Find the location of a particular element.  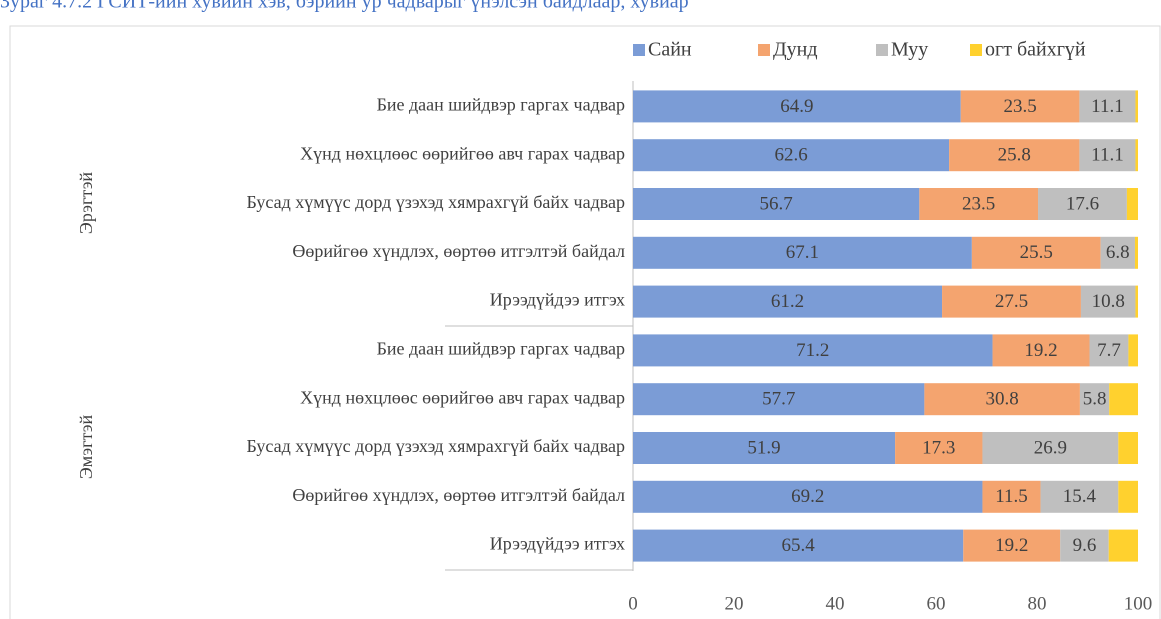

data-label: 62.6 is located at coordinates (790, 155).